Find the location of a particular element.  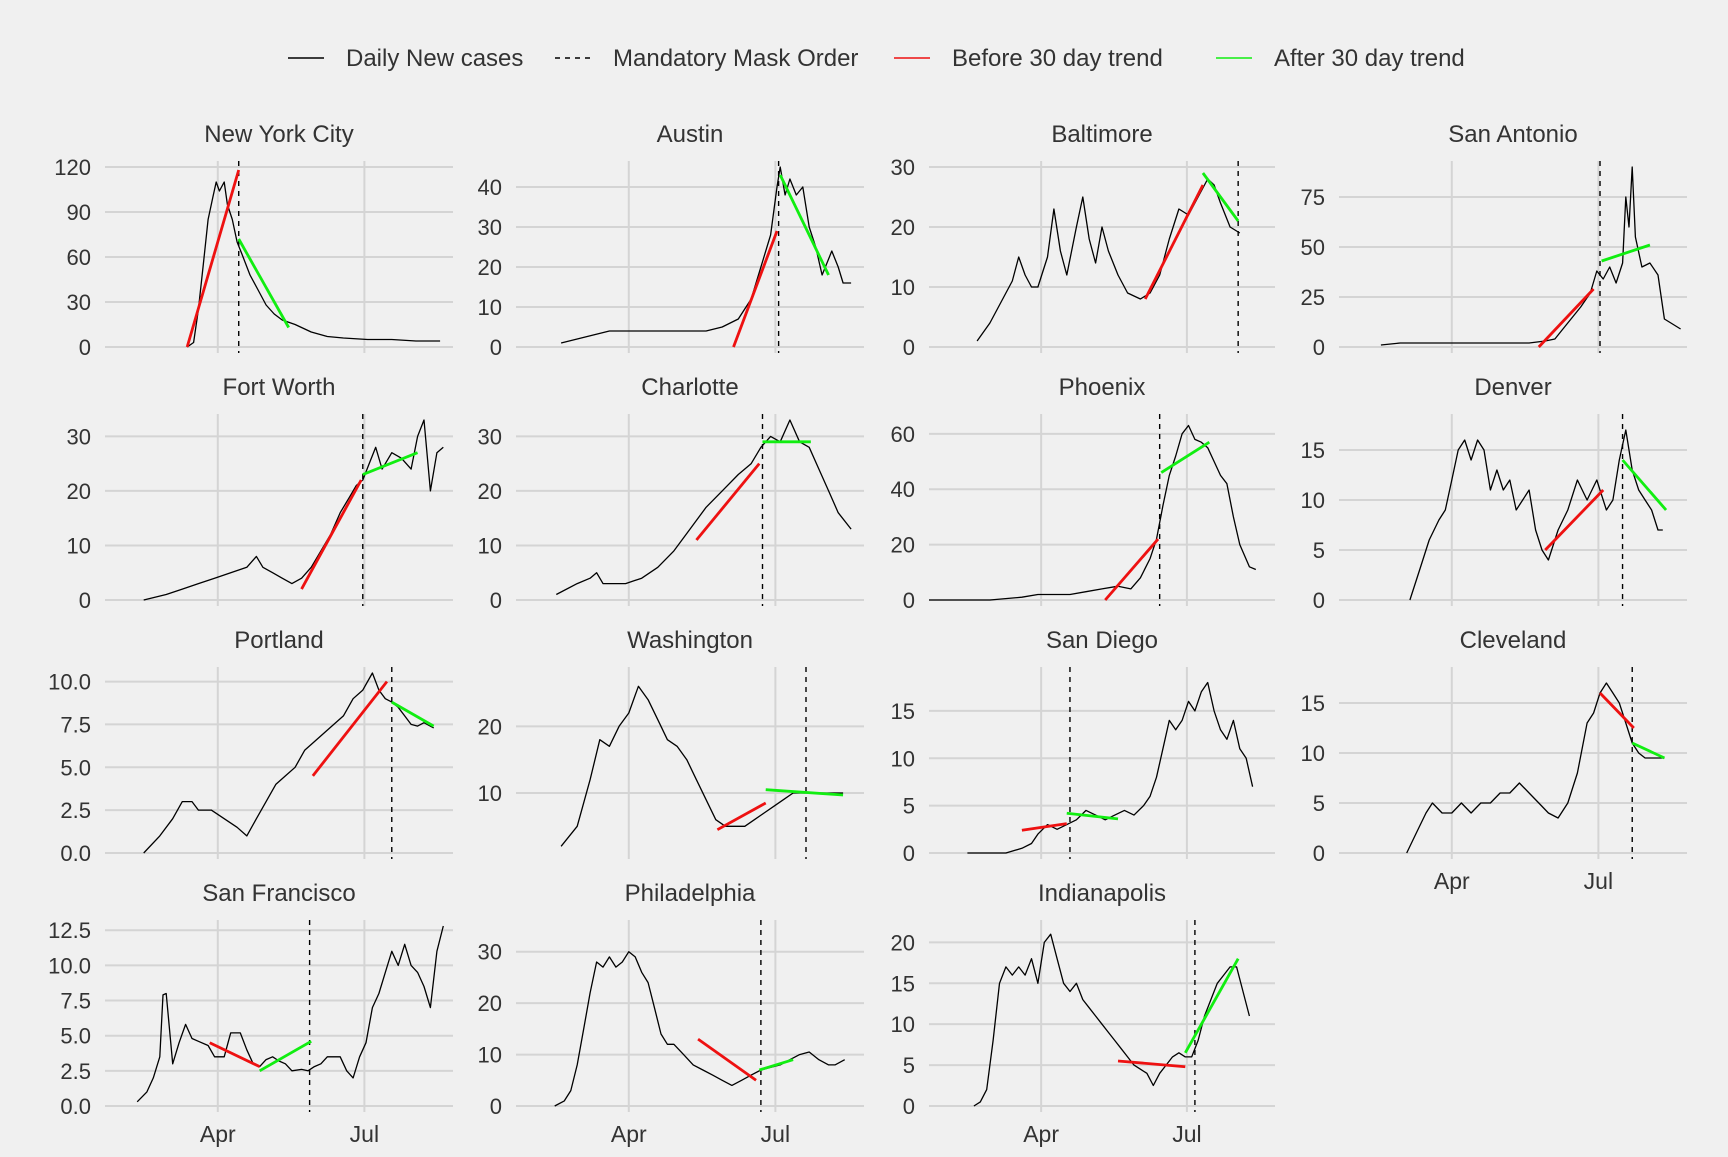

panel-title: Philadelphia is located at coordinates (690, 893).